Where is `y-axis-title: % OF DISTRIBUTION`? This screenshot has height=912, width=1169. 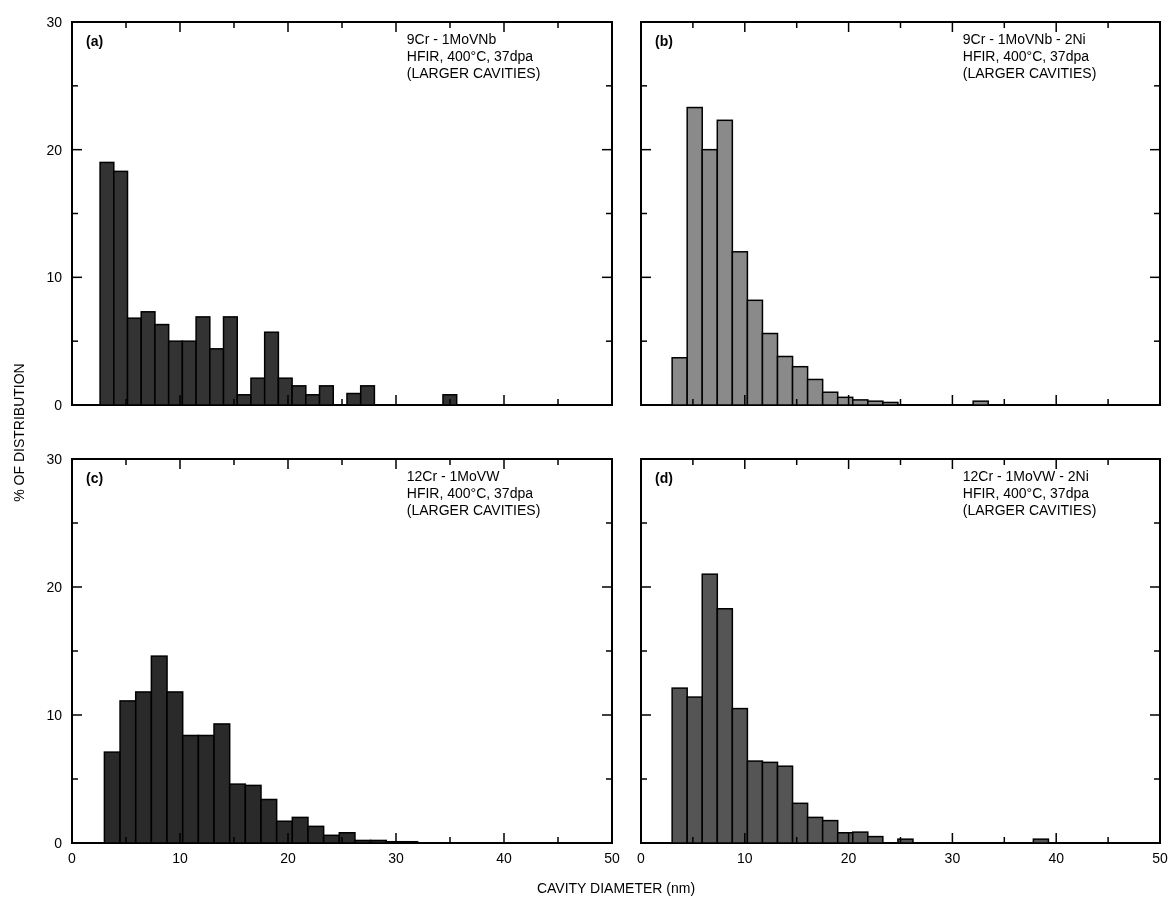 y-axis-title: % OF DISTRIBUTION is located at coordinates (19, 432).